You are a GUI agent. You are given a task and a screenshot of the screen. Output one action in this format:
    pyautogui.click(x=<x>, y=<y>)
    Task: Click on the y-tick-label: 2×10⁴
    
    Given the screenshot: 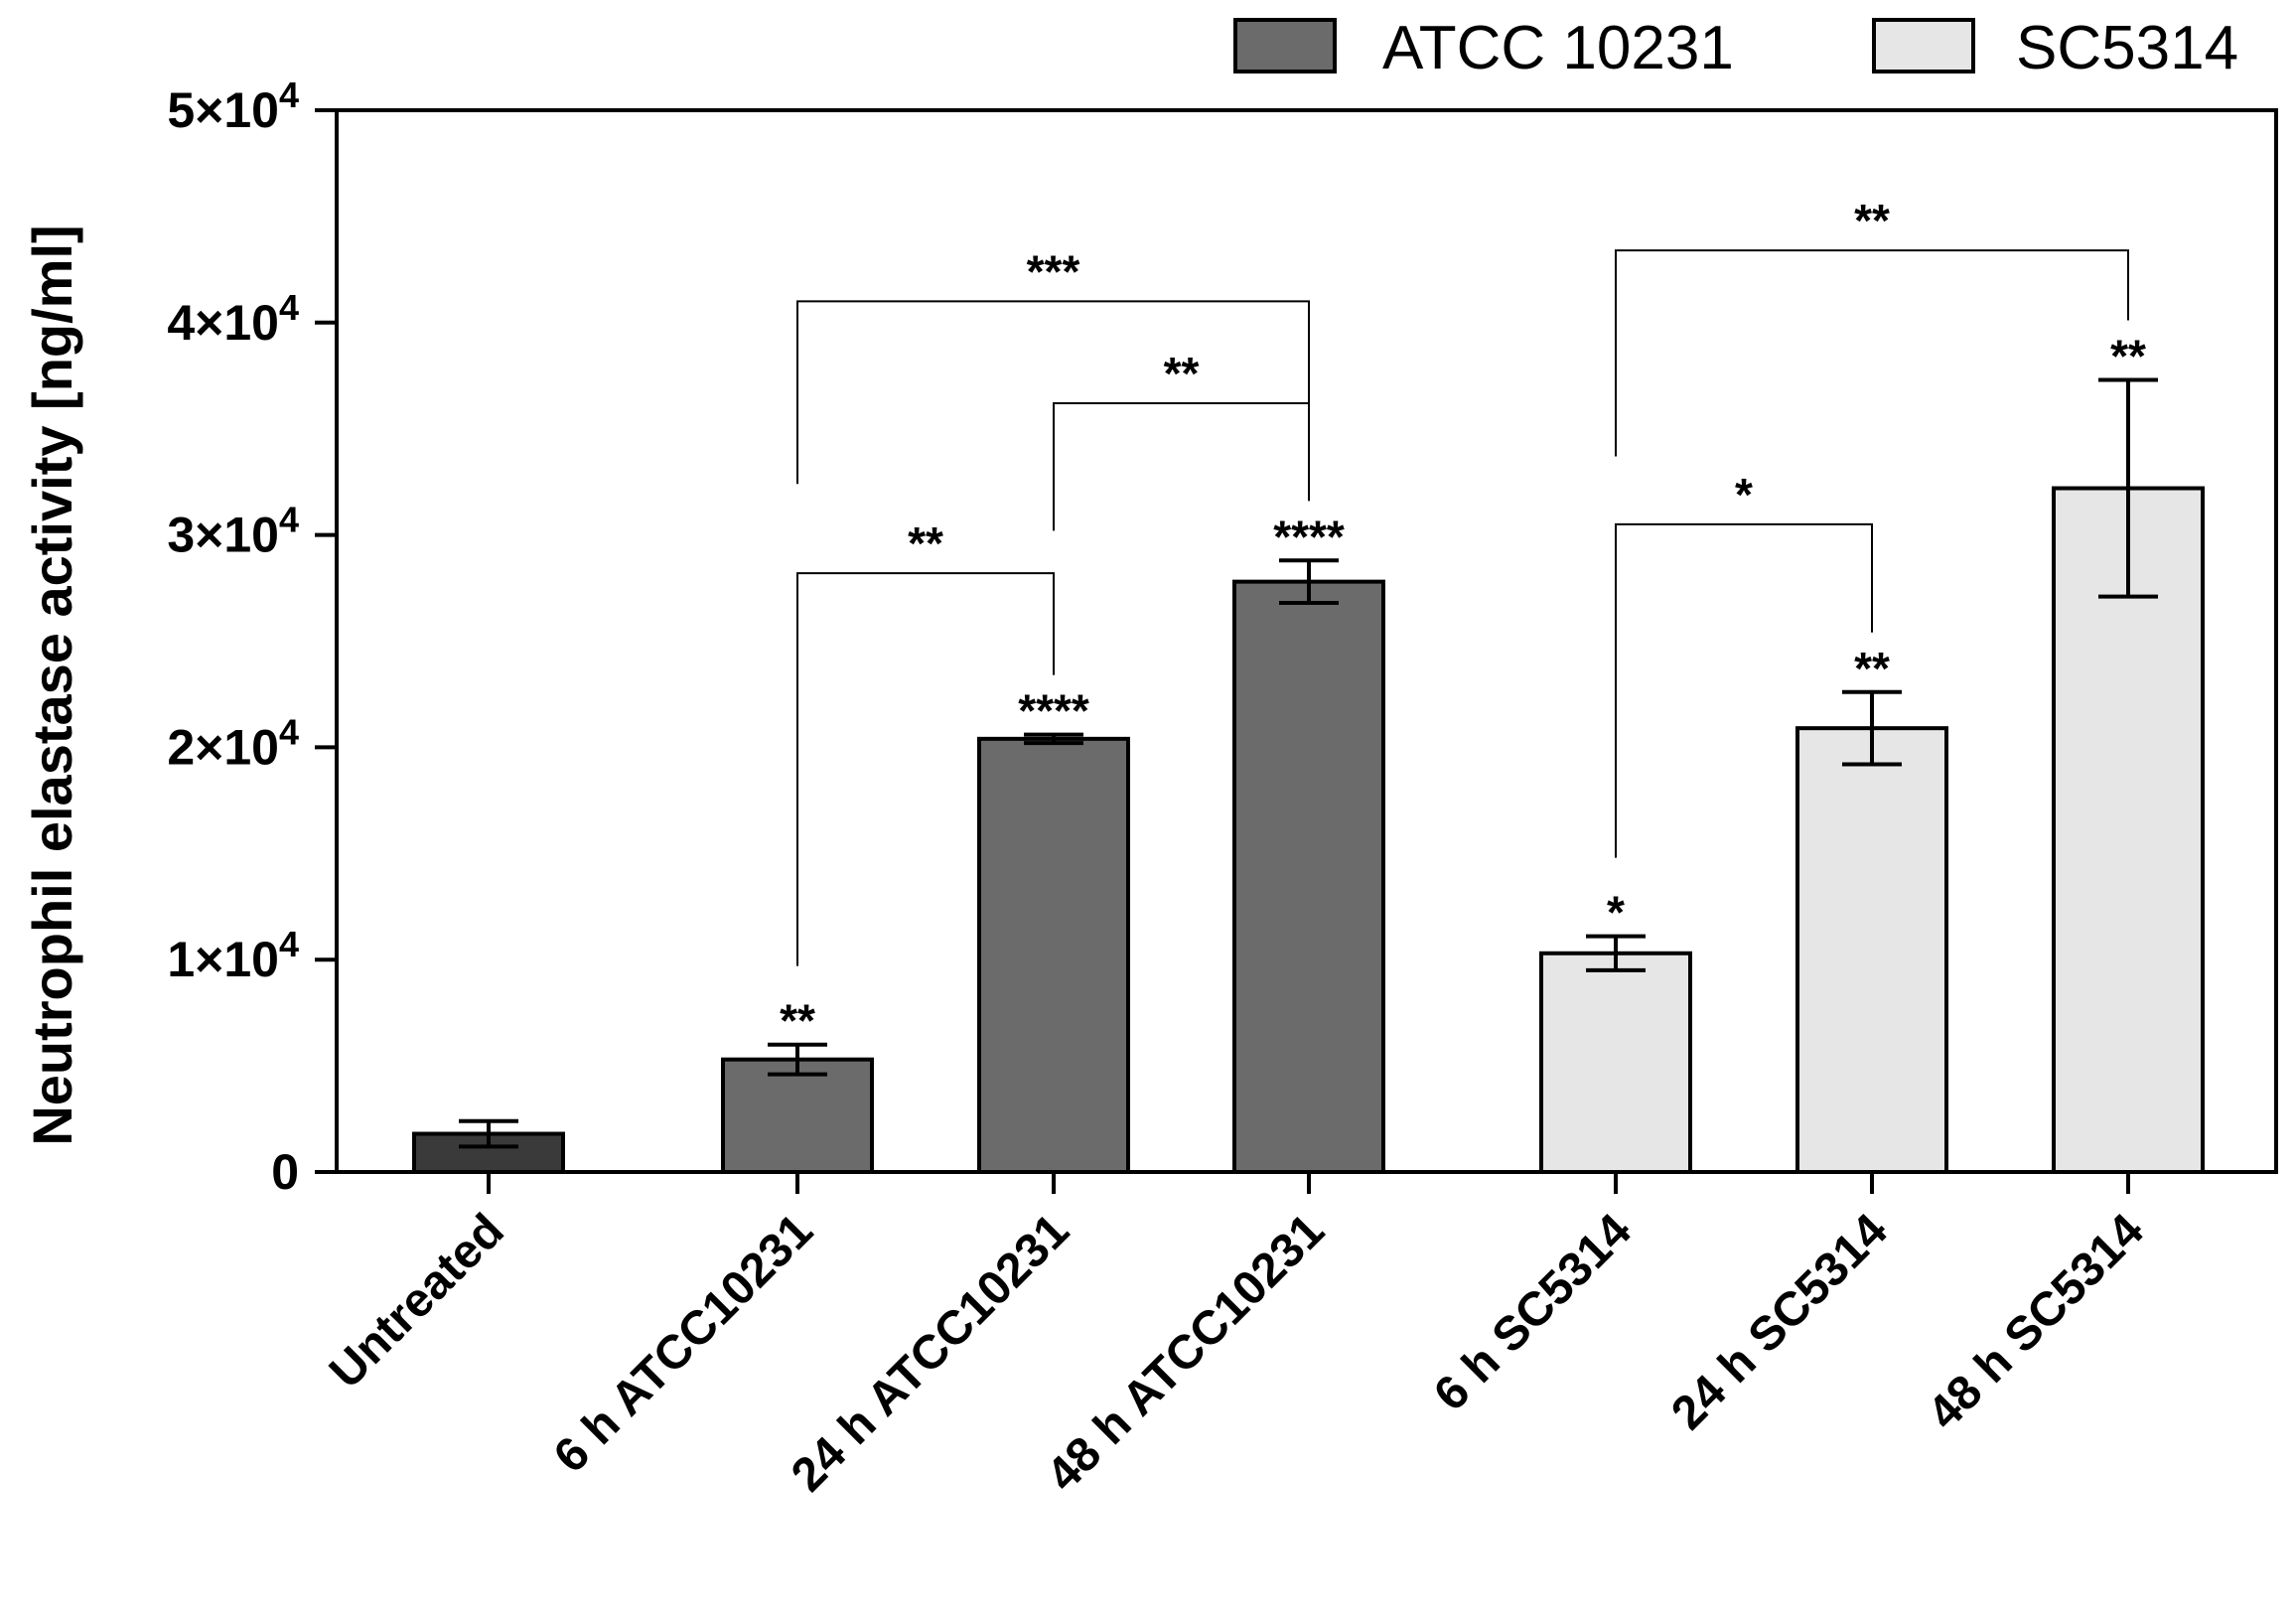 What is the action you would take?
    pyautogui.click(x=233, y=743)
    